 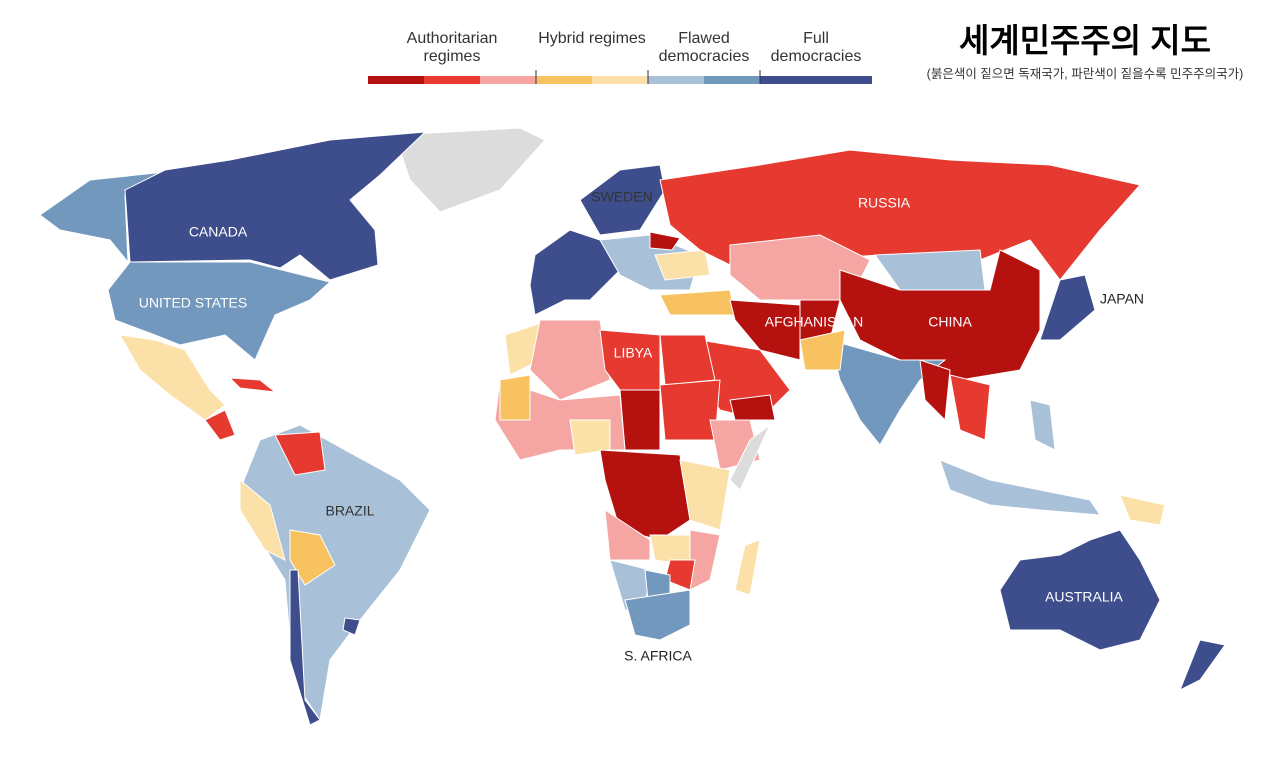 What do you see at coordinates (658, 656) in the screenshot?
I see `map-label: S. AFRICA` at bounding box center [658, 656].